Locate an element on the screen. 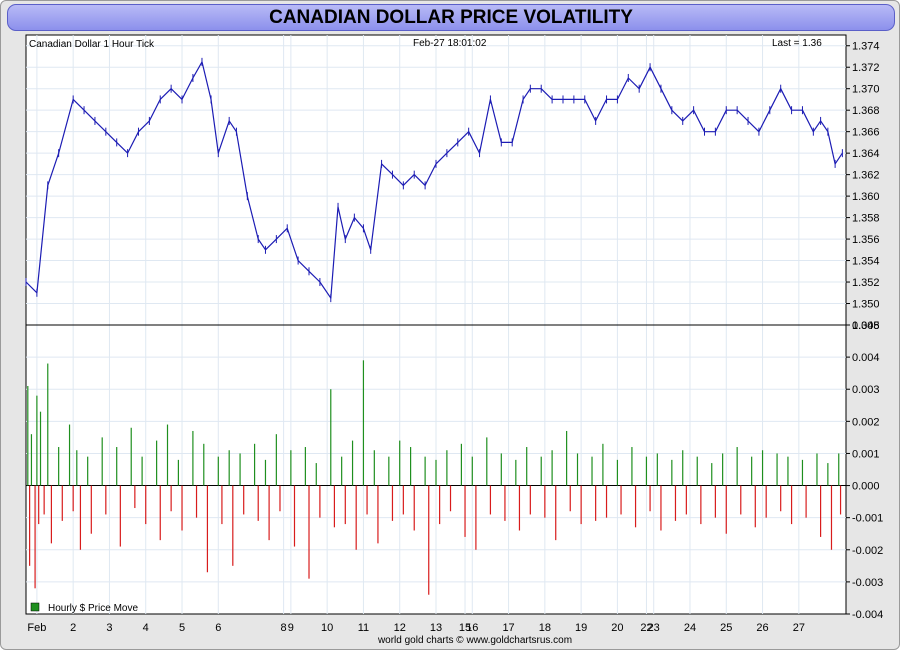  move-axis-tick-label: -0.001 is located at coordinates (867, 519).